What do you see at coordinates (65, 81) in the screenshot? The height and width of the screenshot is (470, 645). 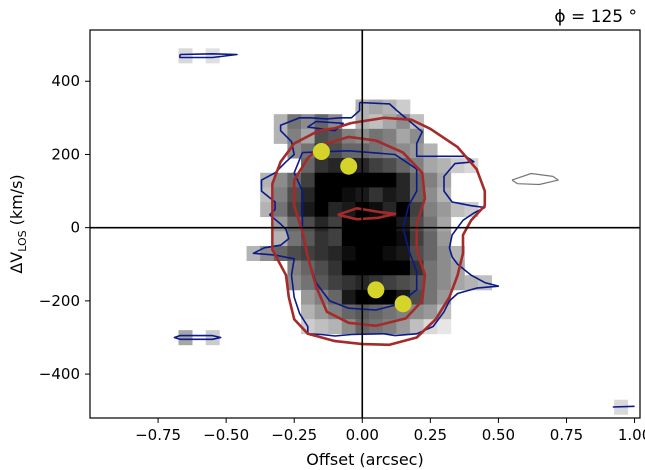 I see `y-tick-label: 400` at bounding box center [65, 81].